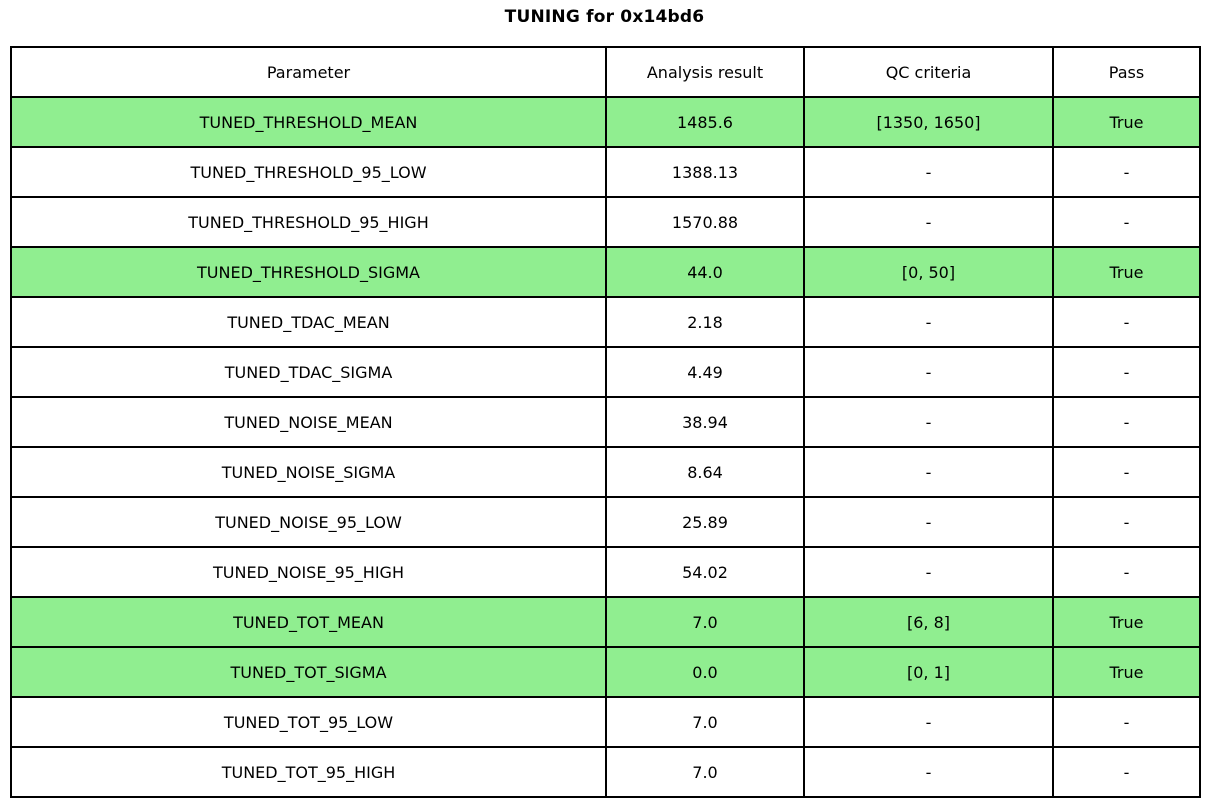 Image resolution: width=1210 pixels, height=807 pixels. Describe the element at coordinates (705, 522) in the screenshot. I see `cell-result: 25.89` at that location.